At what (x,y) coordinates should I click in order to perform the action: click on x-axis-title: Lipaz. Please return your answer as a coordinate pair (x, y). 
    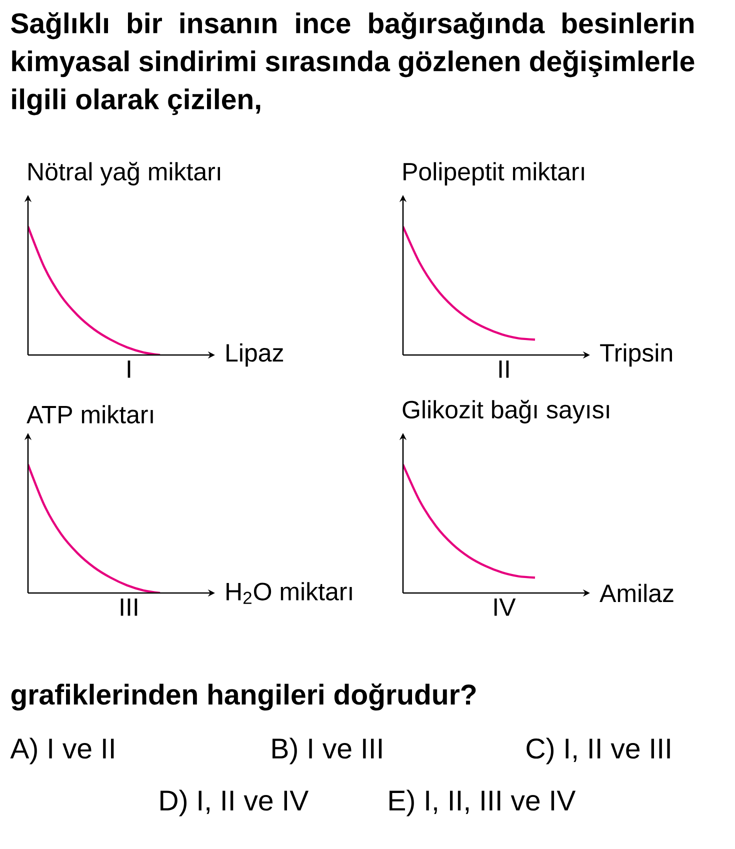
    Looking at the image, I should click on (255, 355).